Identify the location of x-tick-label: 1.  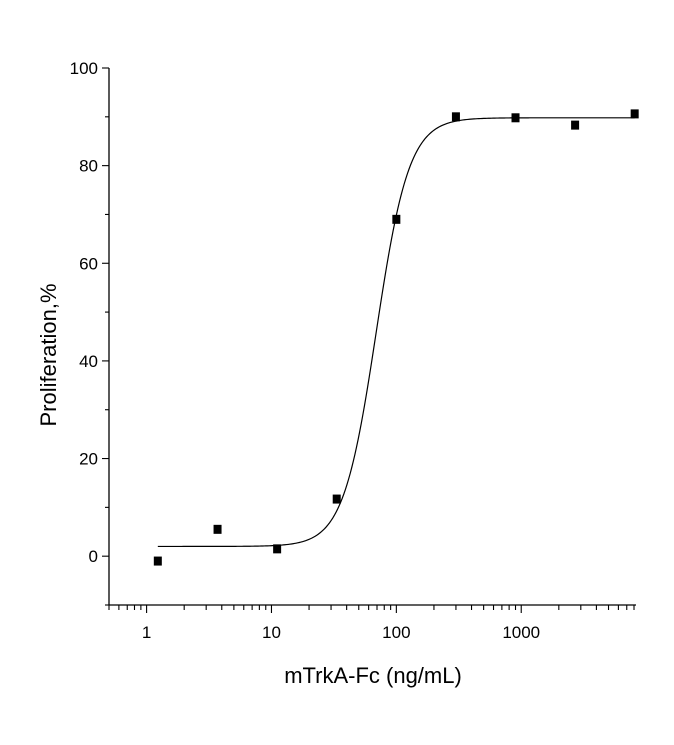
(146, 632).